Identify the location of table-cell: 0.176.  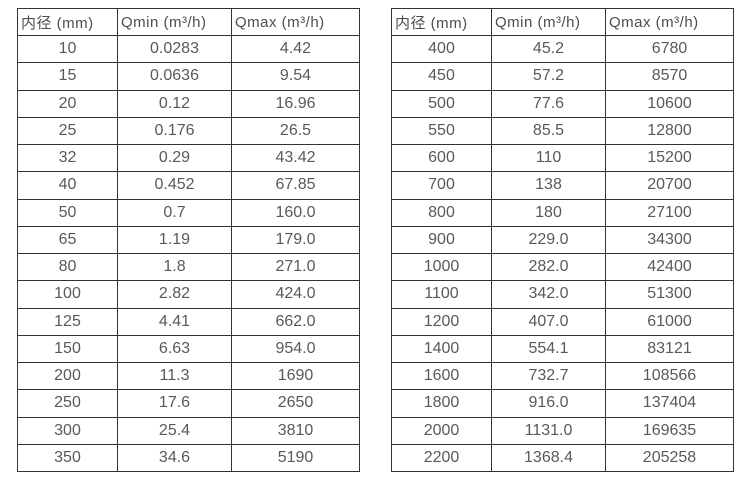
(174, 131).